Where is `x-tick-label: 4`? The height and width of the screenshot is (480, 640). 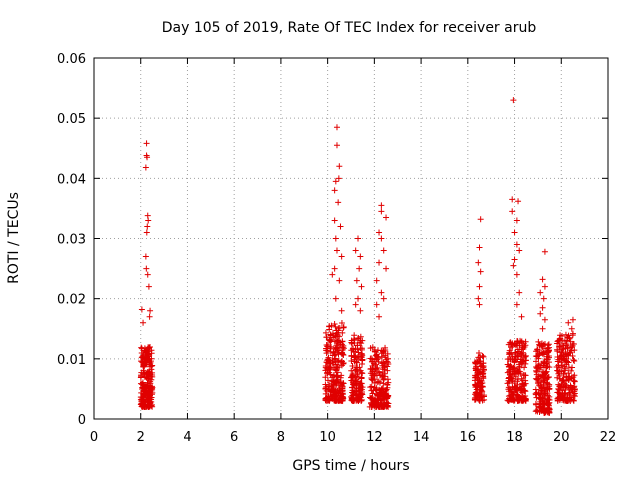 x-tick-label: 4 is located at coordinates (187, 437).